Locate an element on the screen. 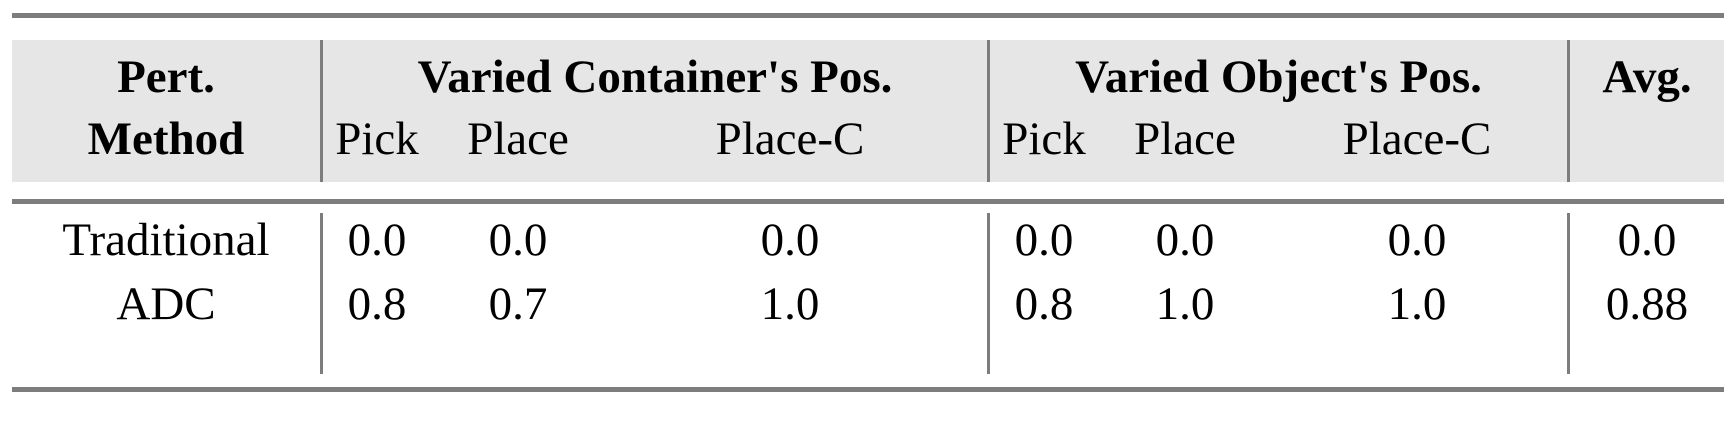 Image resolution: width=1735 pixels, height=430 pixels. table-row-label-traditional: Traditional is located at coordinates (166, 240).